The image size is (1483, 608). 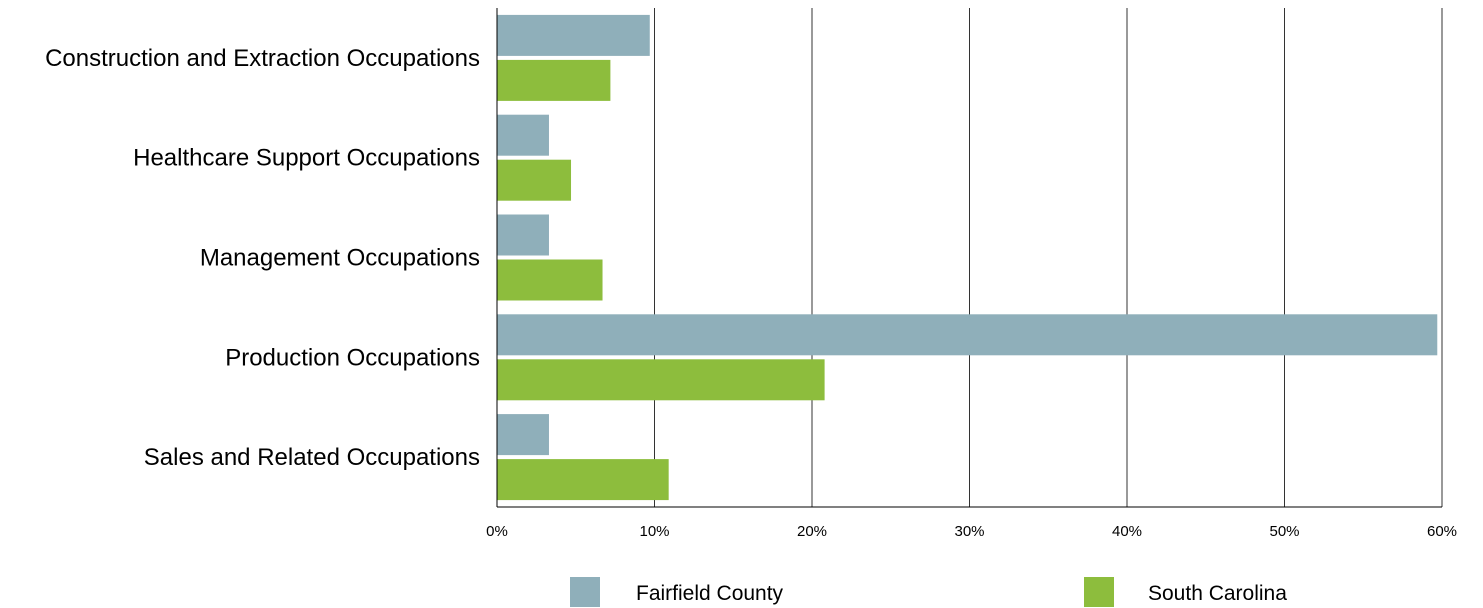 What do you see at coordinates (262, 58) in the screenshot?
I see `category-label: Construction and Extraction Occupations` at bounding box center [262, 58].